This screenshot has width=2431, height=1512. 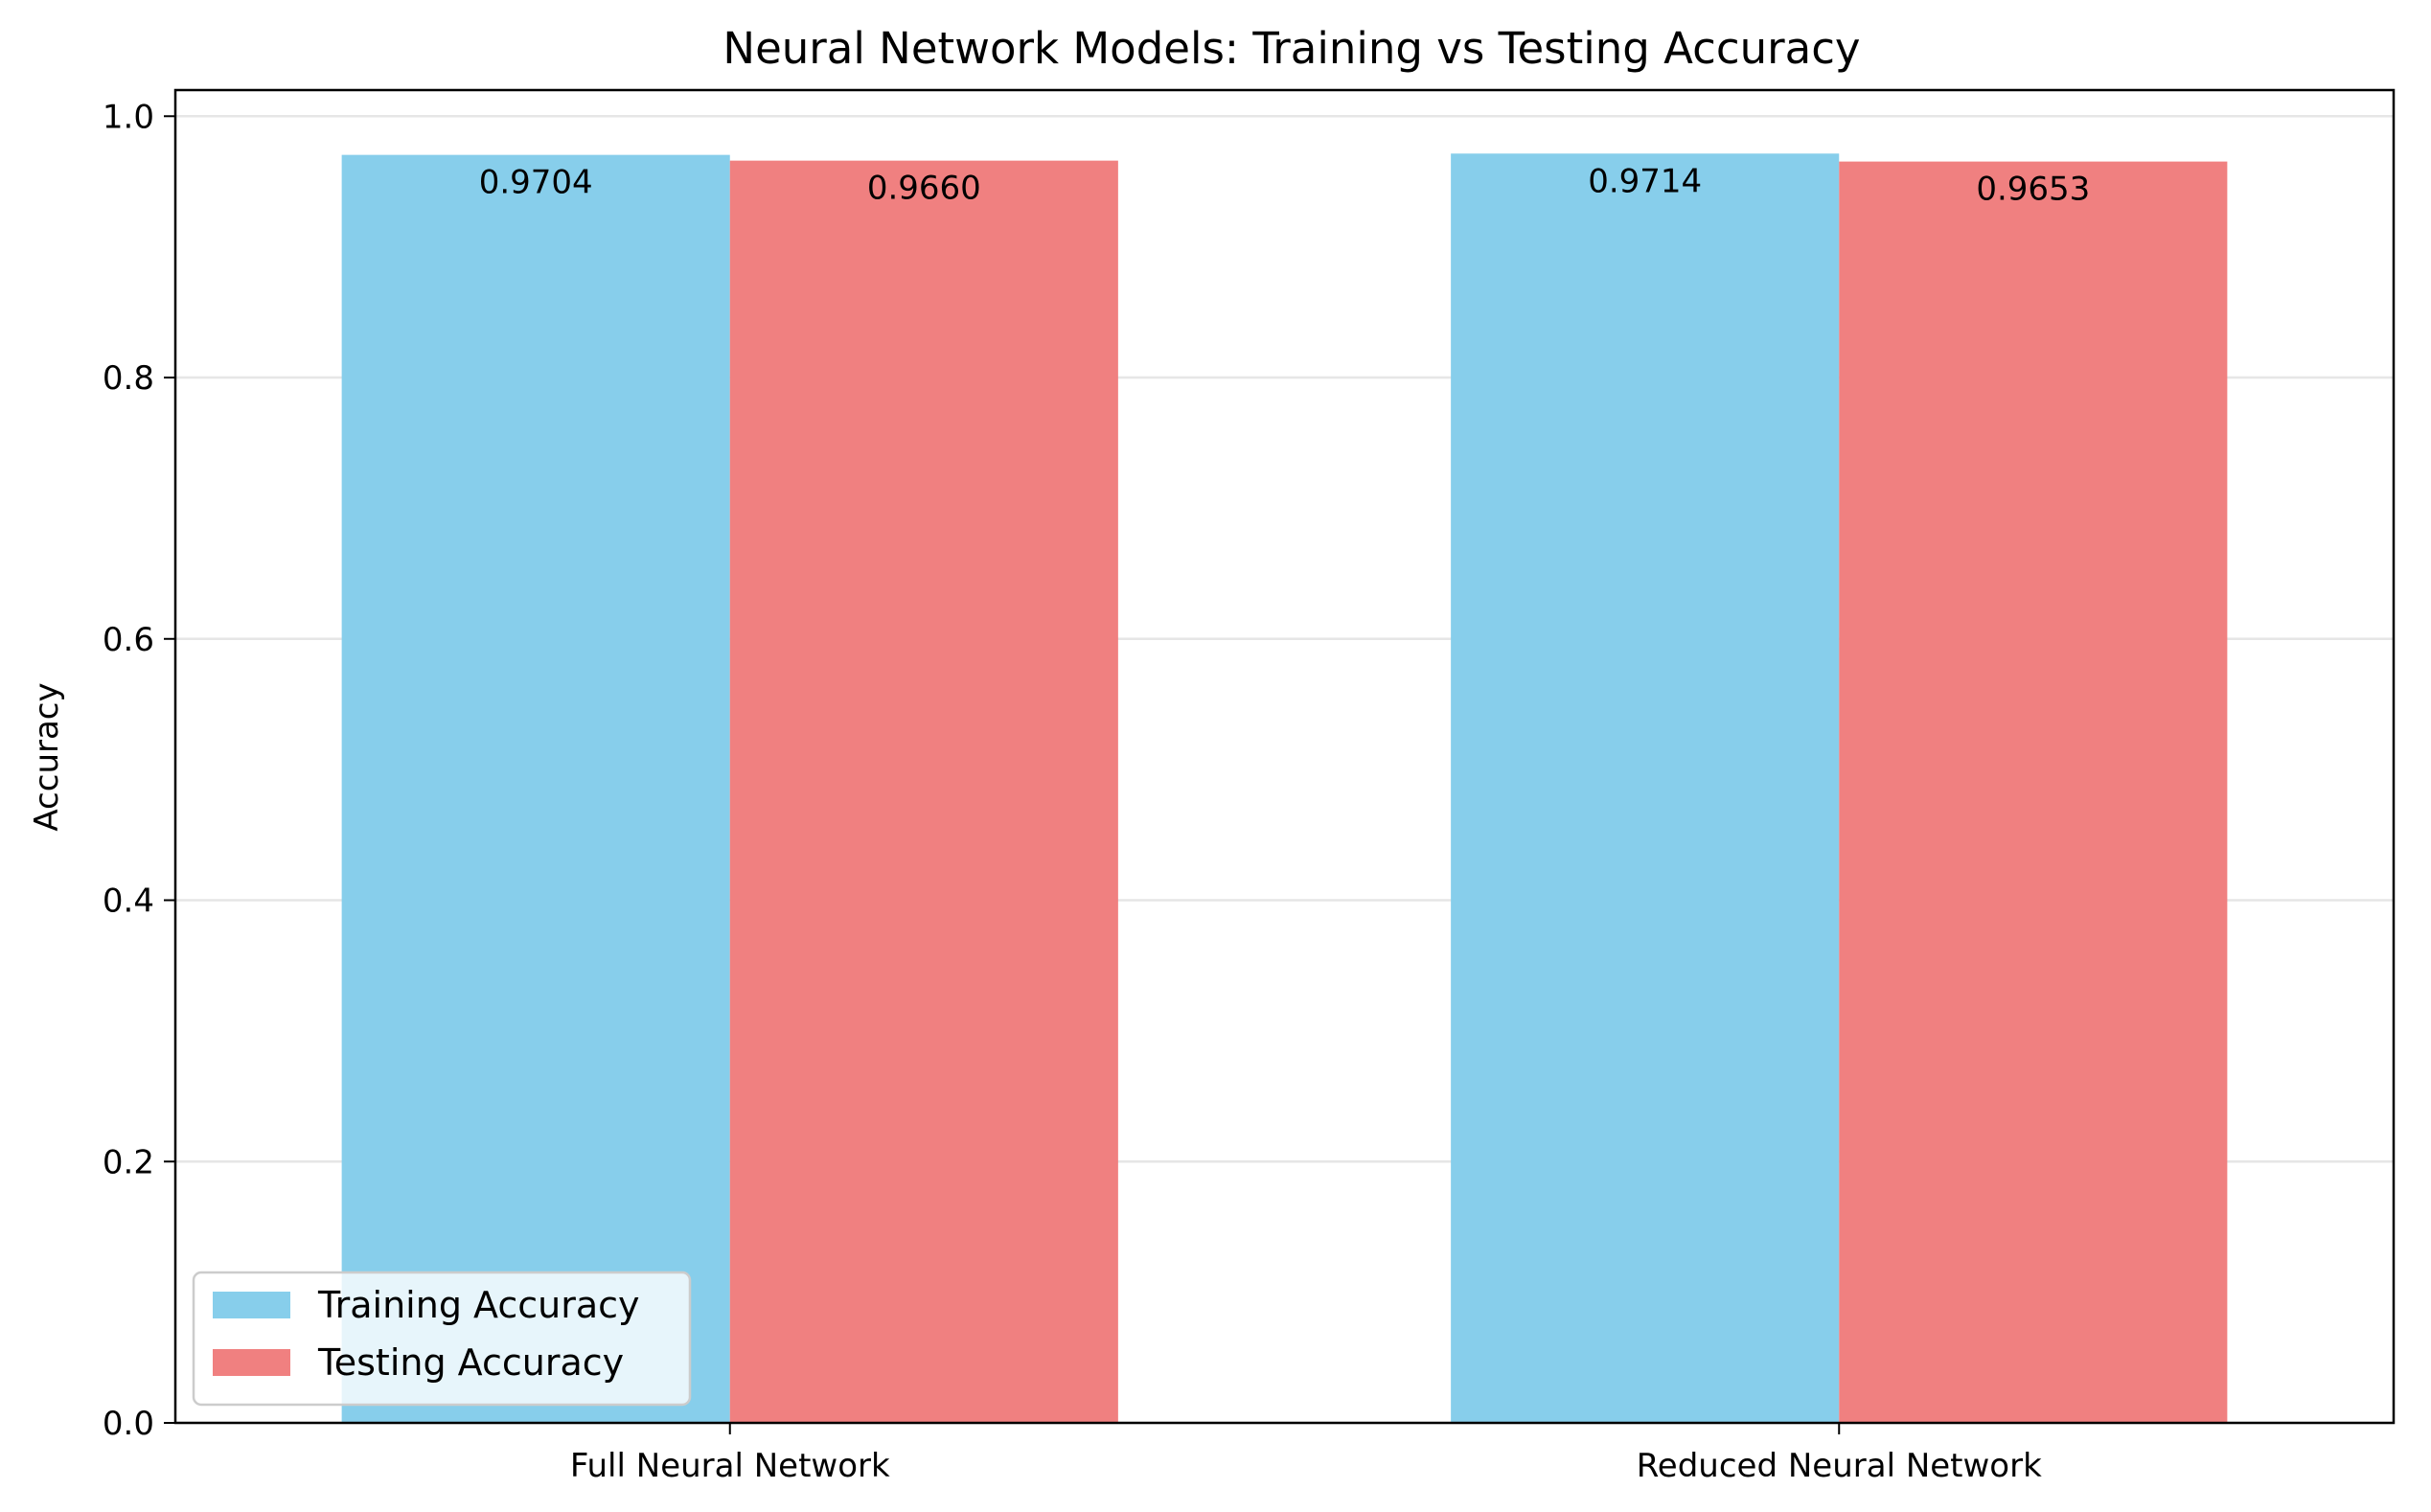 What do you see at coordinates (128, 901) in the screenshot?
I see `y-tick-label: 0.4` at bounding box center [128, 901].